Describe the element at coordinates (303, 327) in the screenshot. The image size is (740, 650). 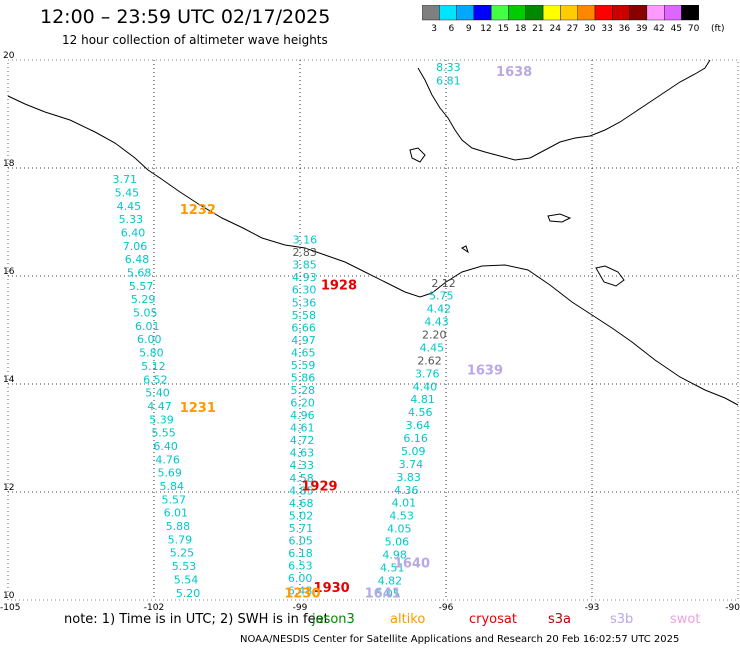
I see `wave-height-value: 6.66` at that location.